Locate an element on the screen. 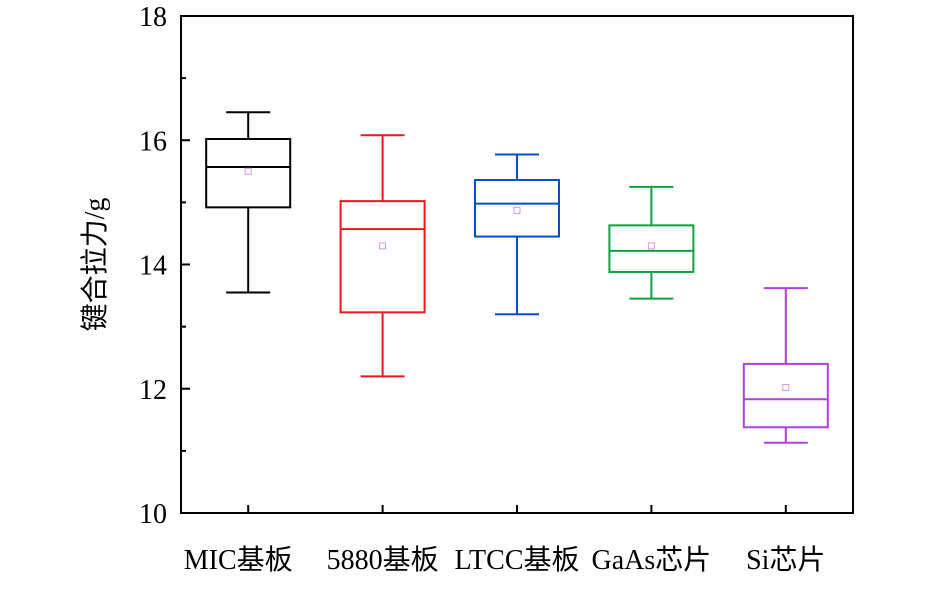 This screenshot has height=591, width=945. x-tick-label: Si芯片 is located at coordinates (785, 560).